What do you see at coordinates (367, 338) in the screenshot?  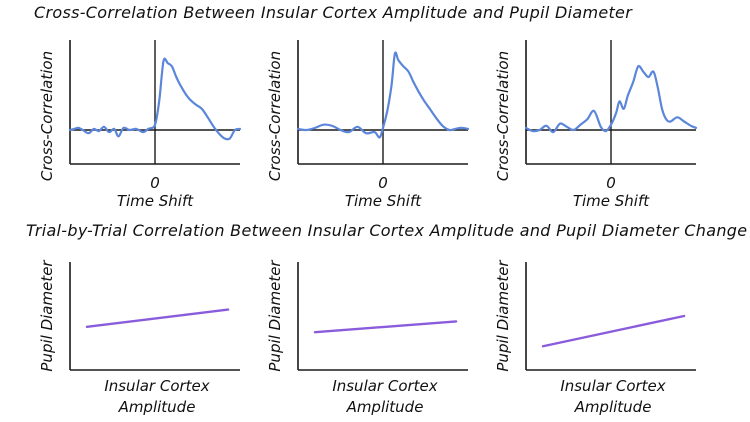 I see `trial-correlation-panel-2: Insular Cortex Amplitude Pupil Diameter` at bounding box center [367, 338].